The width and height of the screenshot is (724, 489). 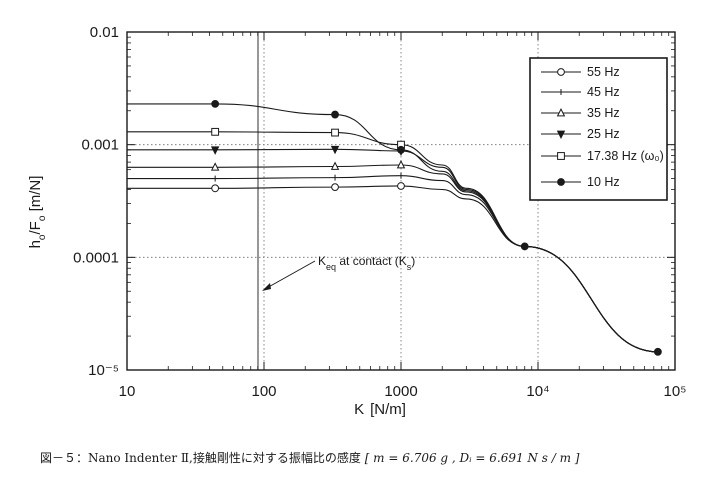 What do you see at coordinates (603, 182) in the screenshot?
I see `legend-label: 10 Hz` at bounding box center [603, 182].